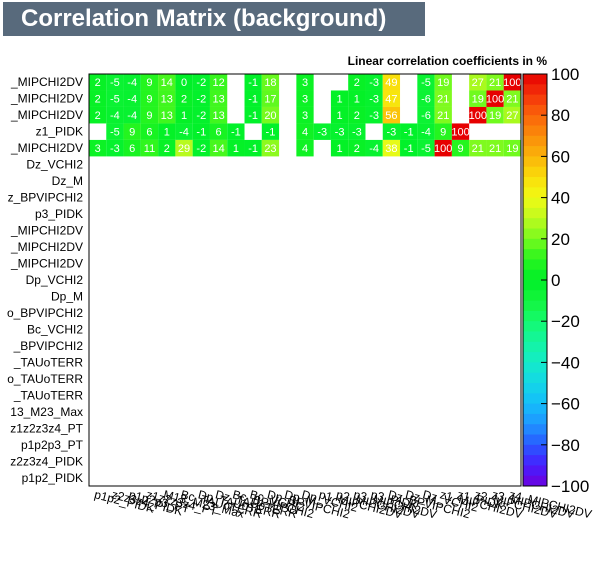 This screenshot has height=572, width=596. What do you see at coordinates (555, 280) in the screenshot?
I see `colorbar: 100 80 60 40 20 0 −20 −40 −60 −80 −100` at bounding box center [555, 280].